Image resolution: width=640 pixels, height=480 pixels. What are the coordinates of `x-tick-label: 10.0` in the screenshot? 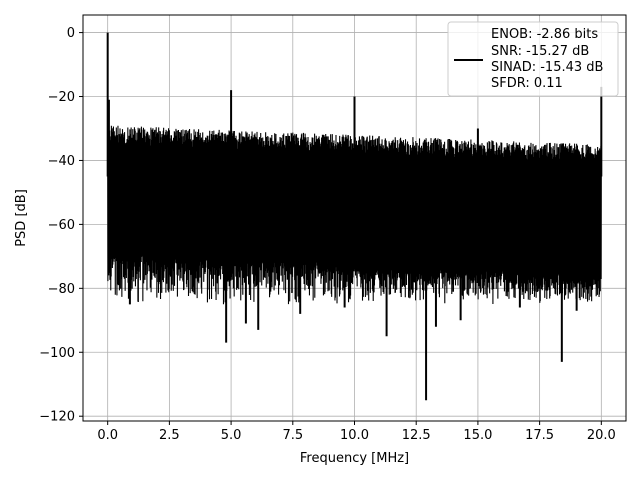 It's located at (354, 435).